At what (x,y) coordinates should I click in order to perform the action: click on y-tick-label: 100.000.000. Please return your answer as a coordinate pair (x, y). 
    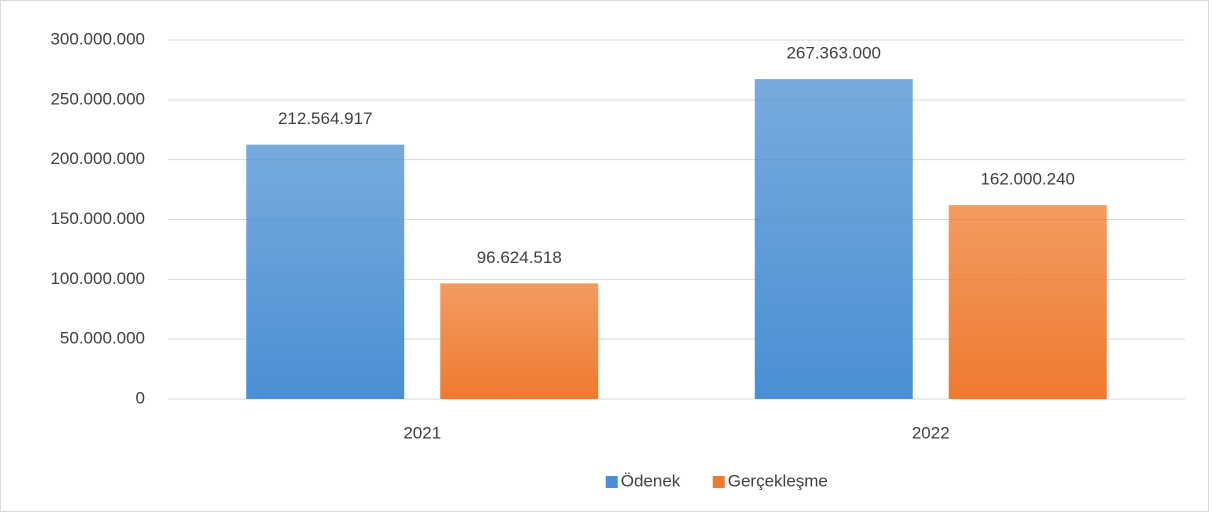
    Looking at the image, I should click on (97, 278).